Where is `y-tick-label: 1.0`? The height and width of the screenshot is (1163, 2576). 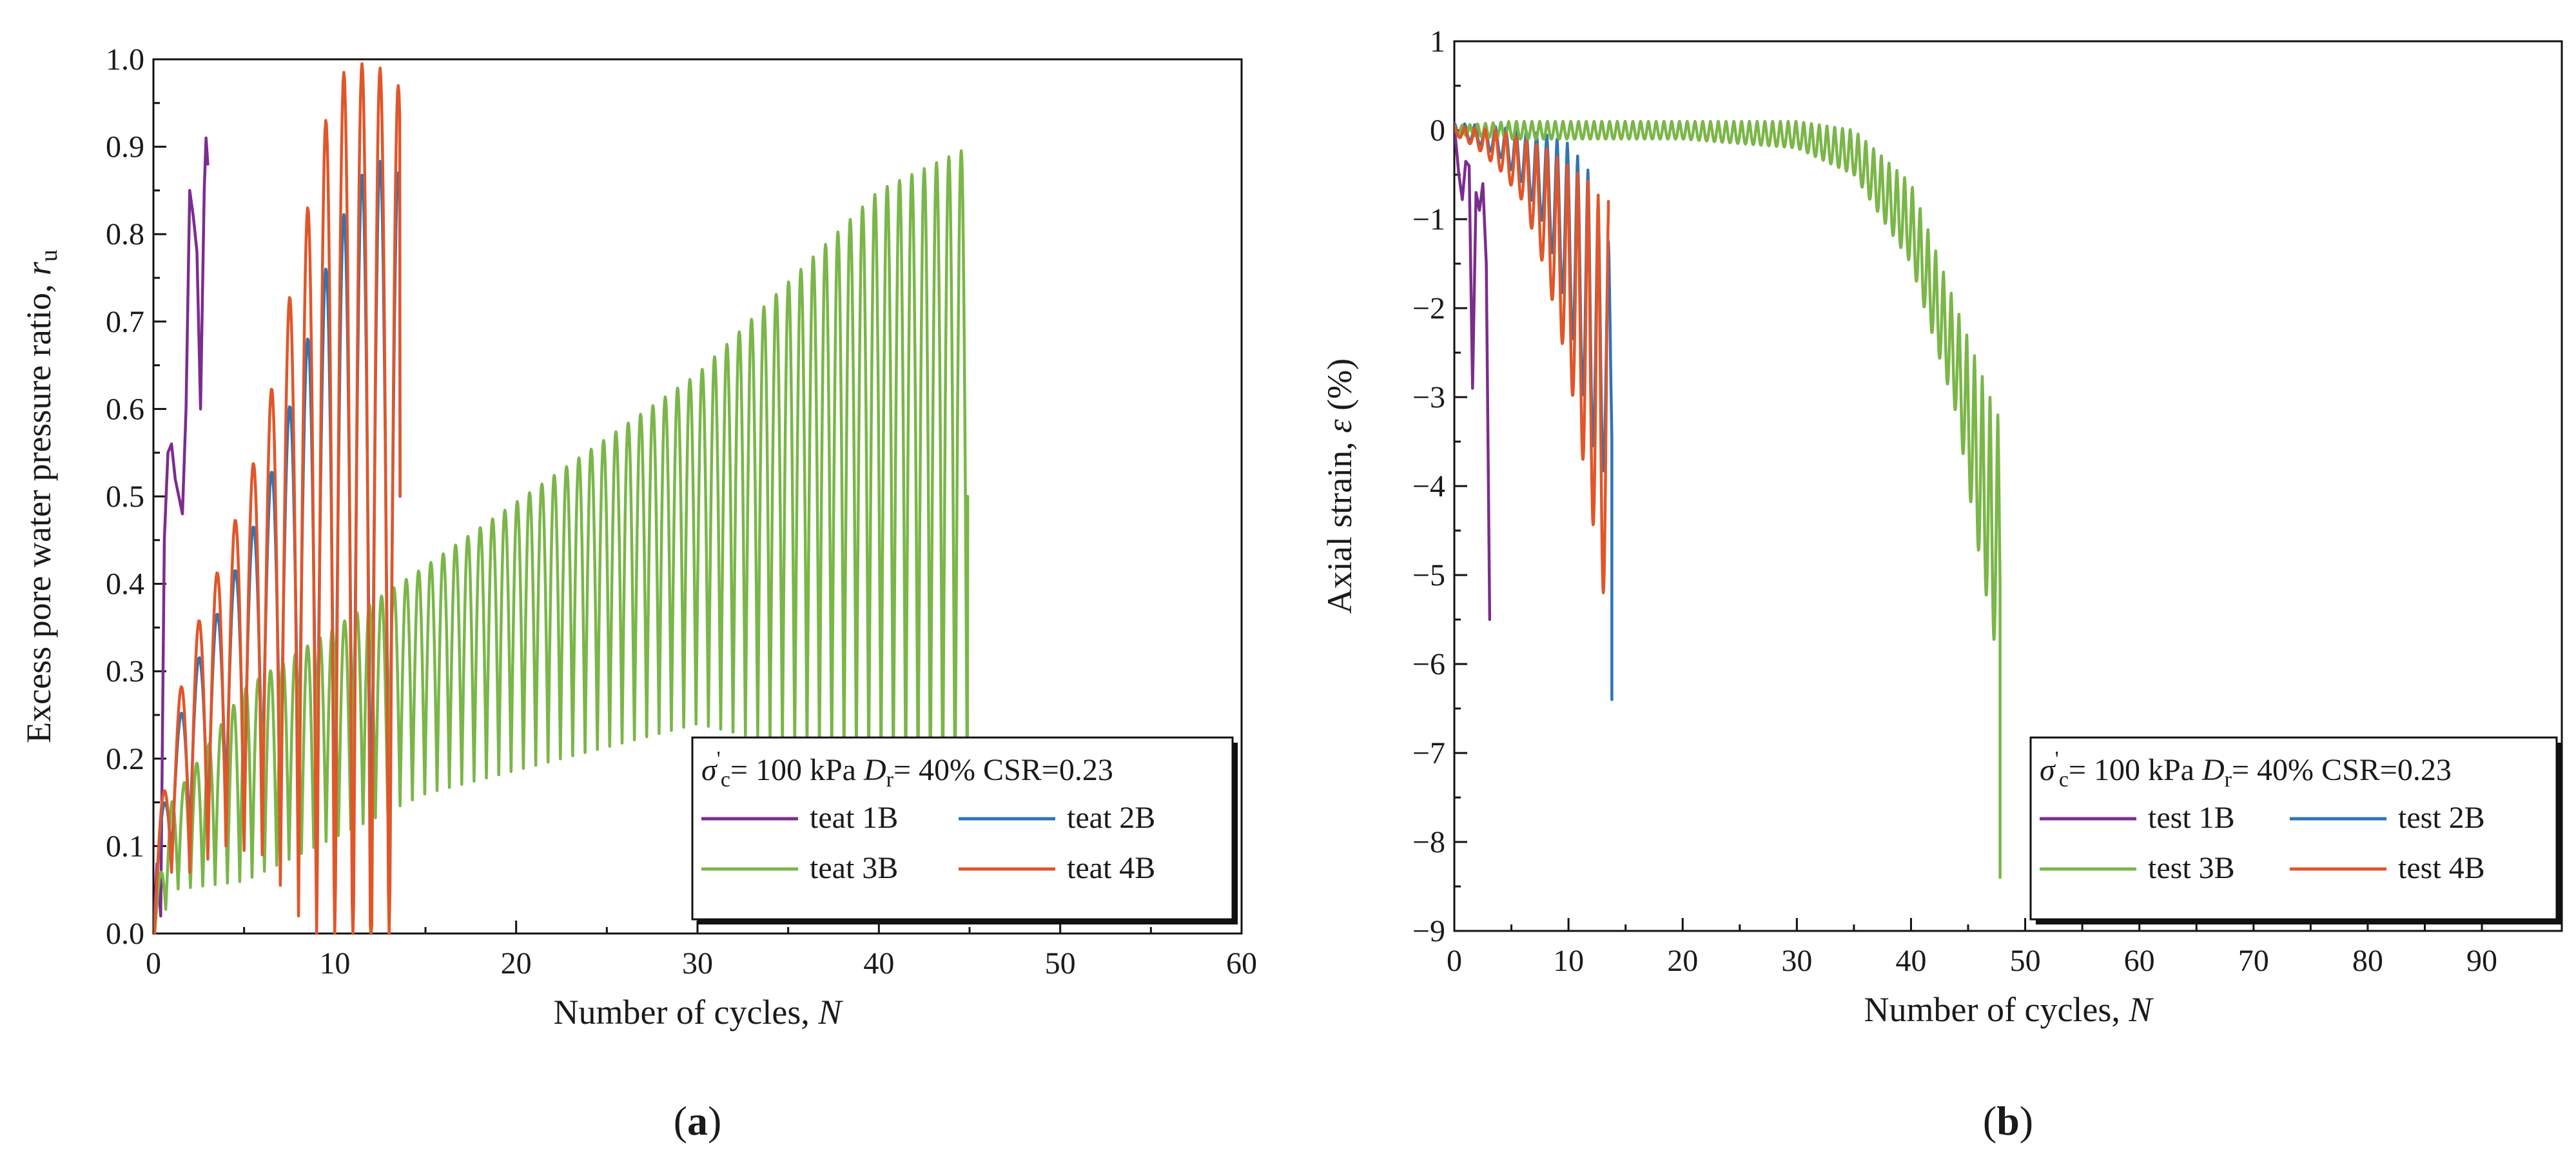
y-tick-label: 1.0 is located at coordinates (125, 60).